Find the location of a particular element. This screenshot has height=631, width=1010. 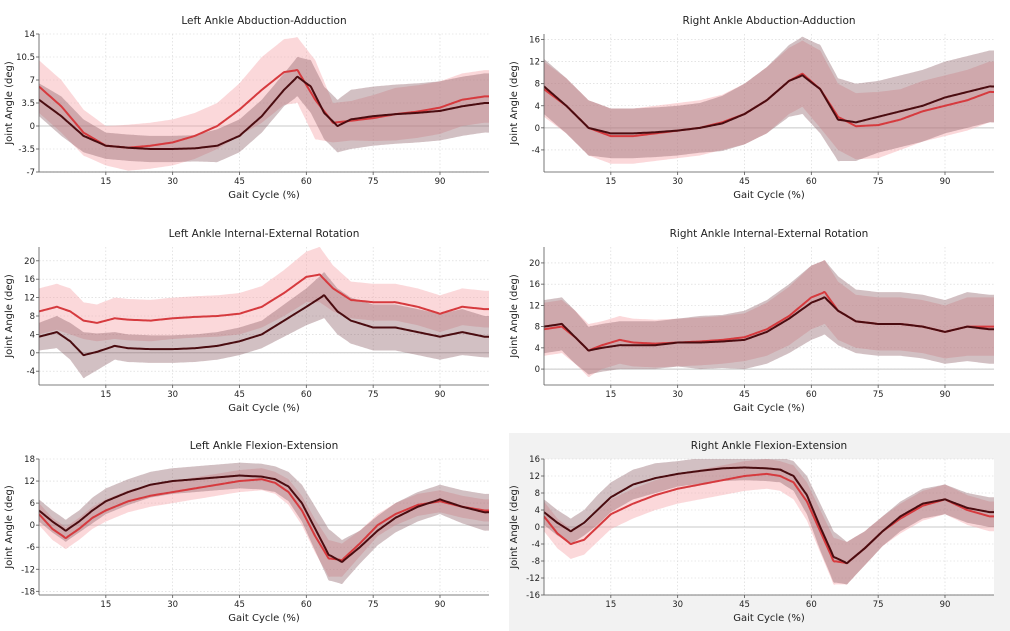

y-tick-label: 10.5 is located at coordinates (25, 58).